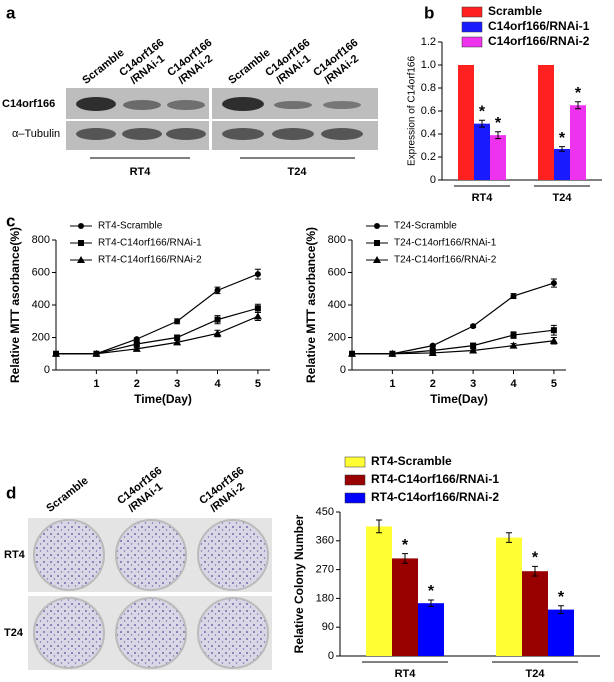 This screenshot has height=682, width=614. Describe the element at coordinates (193, 63) in the screenshot. I see `lane-label: C14orf166/RNAi-2` at that location.